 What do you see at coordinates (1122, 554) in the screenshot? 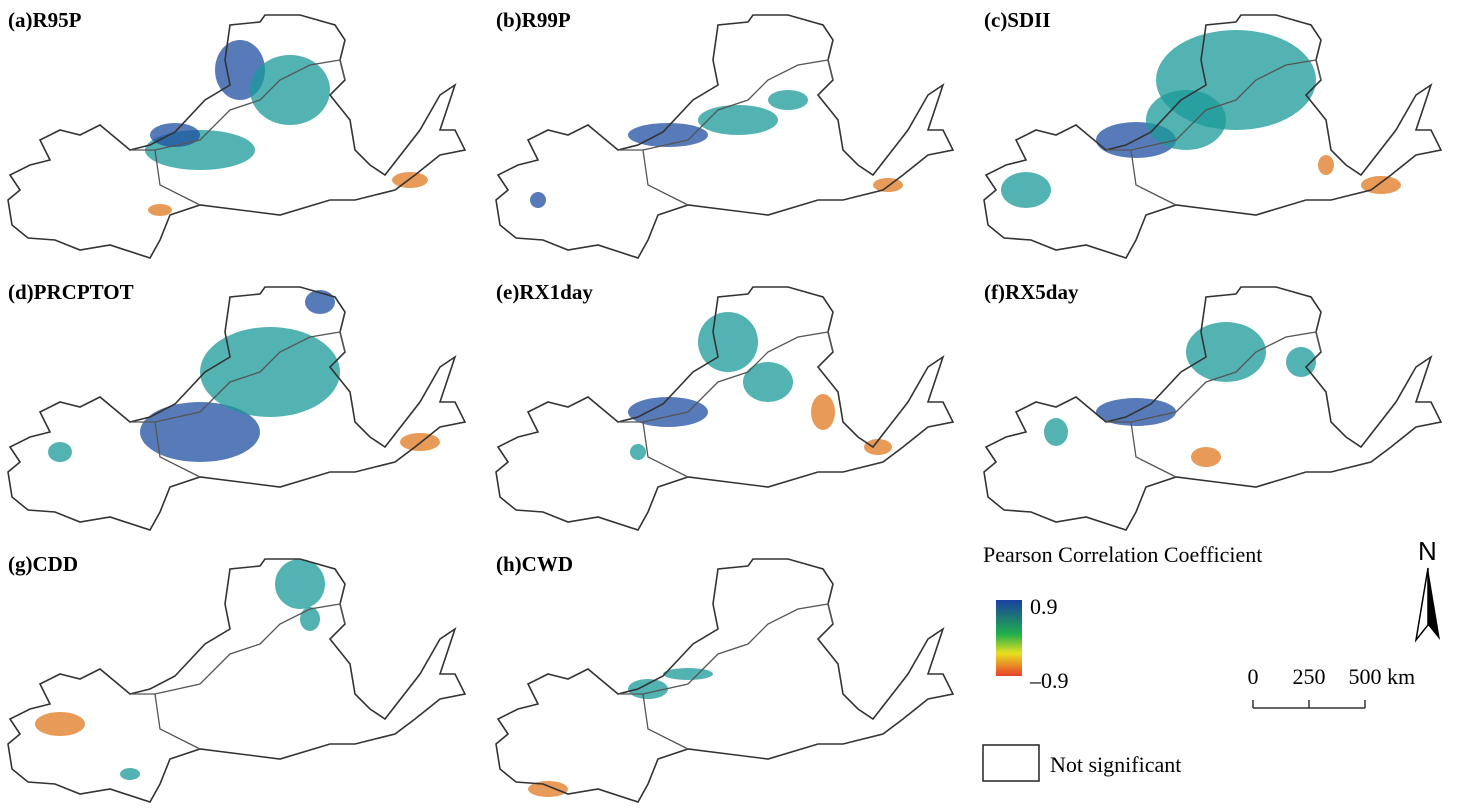
I see `legend-title: Pearson Correlation Coefficient` at bounding box center [1122, 554].